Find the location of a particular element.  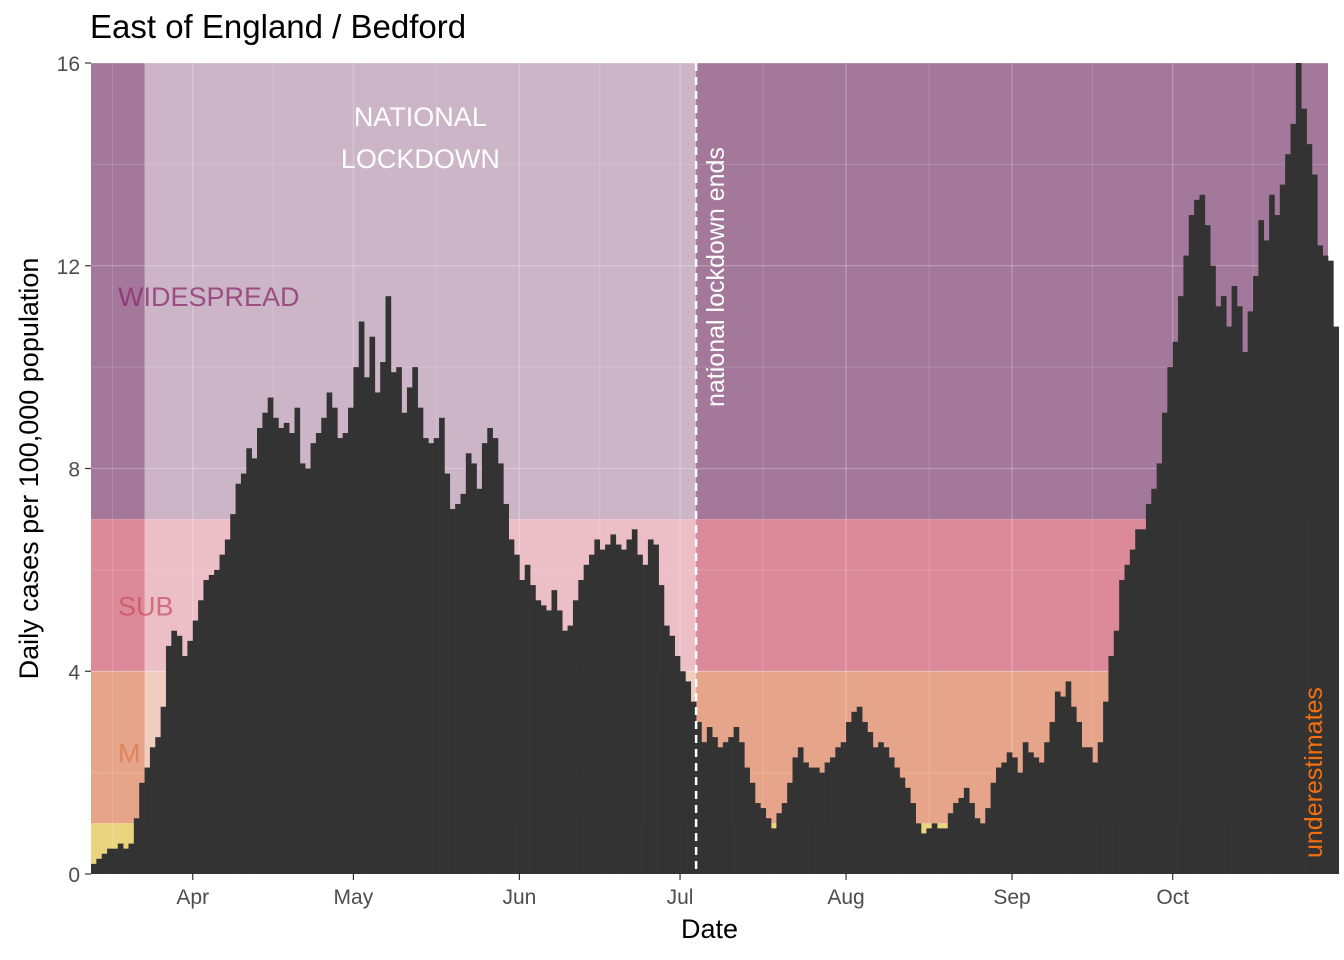

band-label-sub: SUB is located at coordinates (146, 606).